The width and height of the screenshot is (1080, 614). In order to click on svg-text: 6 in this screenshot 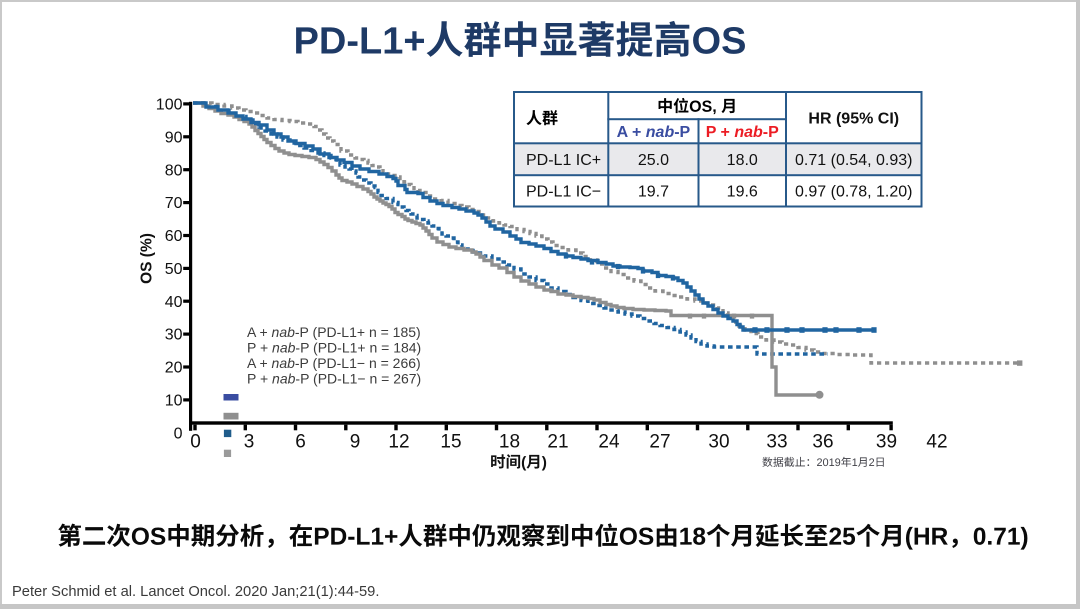, I will do `click(300, 442)`.